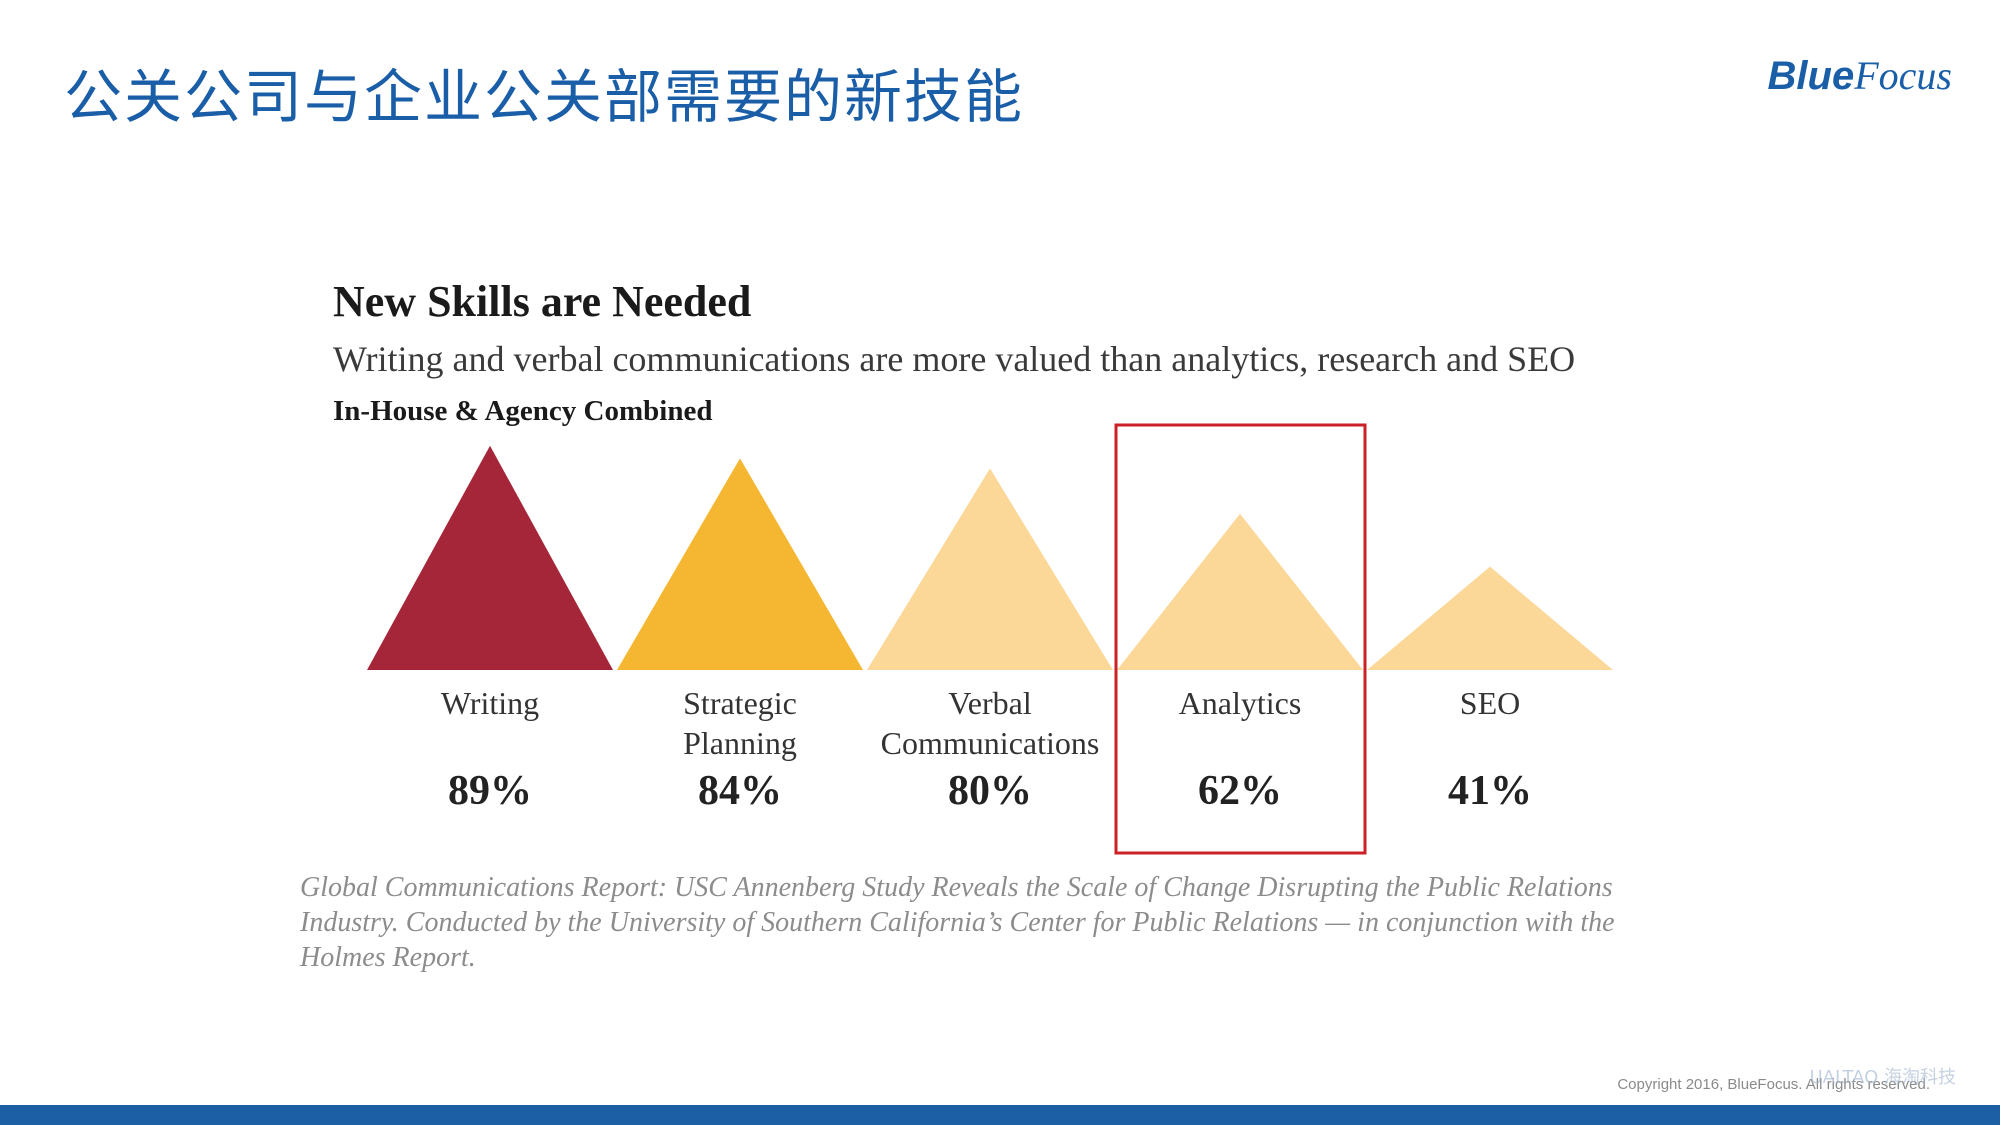 The height and width of the screenshot is (1125, 2000). What do you see at coordinates (523, 411) in the screenshot?
I see `chart-group-label: In-House & Agency Combined` at bounding box center [523, 411].